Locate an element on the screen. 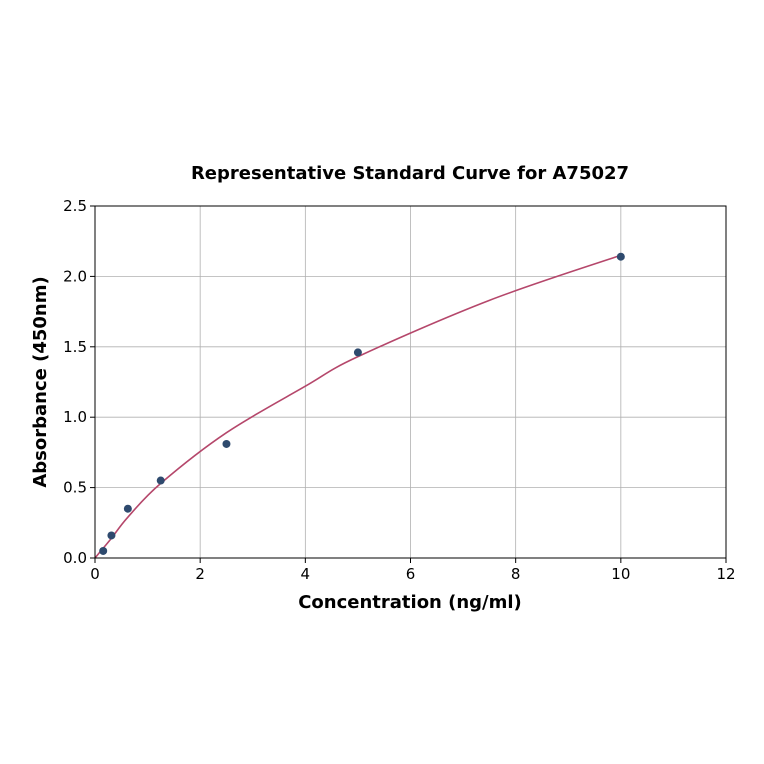 The width and height of the screenshot is (764, 764). x-tick-label: 2 is located at coordinates (200, 574).